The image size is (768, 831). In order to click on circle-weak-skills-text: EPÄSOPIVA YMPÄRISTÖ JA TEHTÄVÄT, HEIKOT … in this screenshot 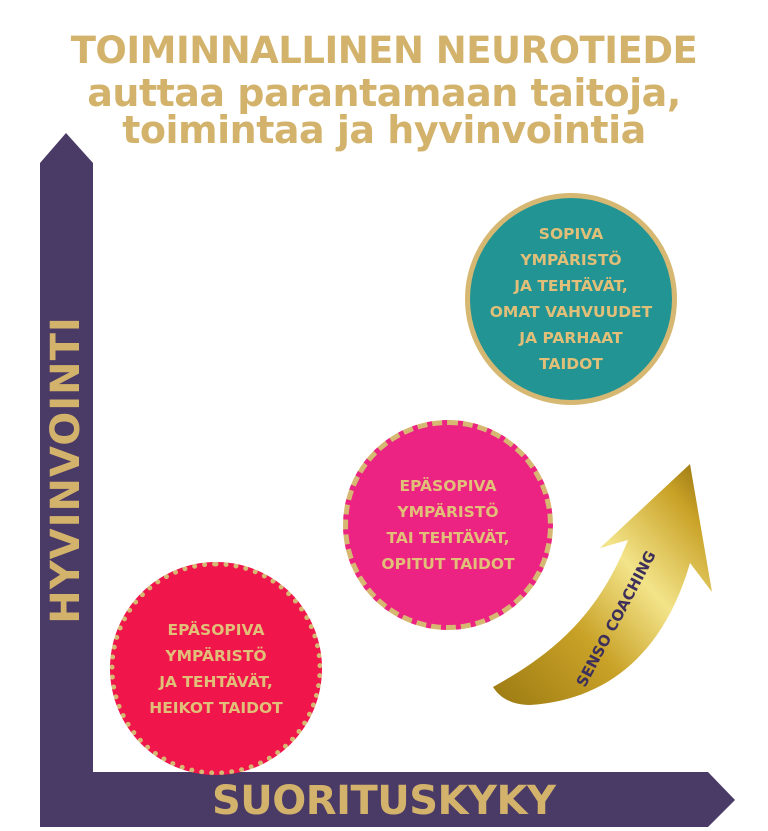, I will do `click(216, 668)`.